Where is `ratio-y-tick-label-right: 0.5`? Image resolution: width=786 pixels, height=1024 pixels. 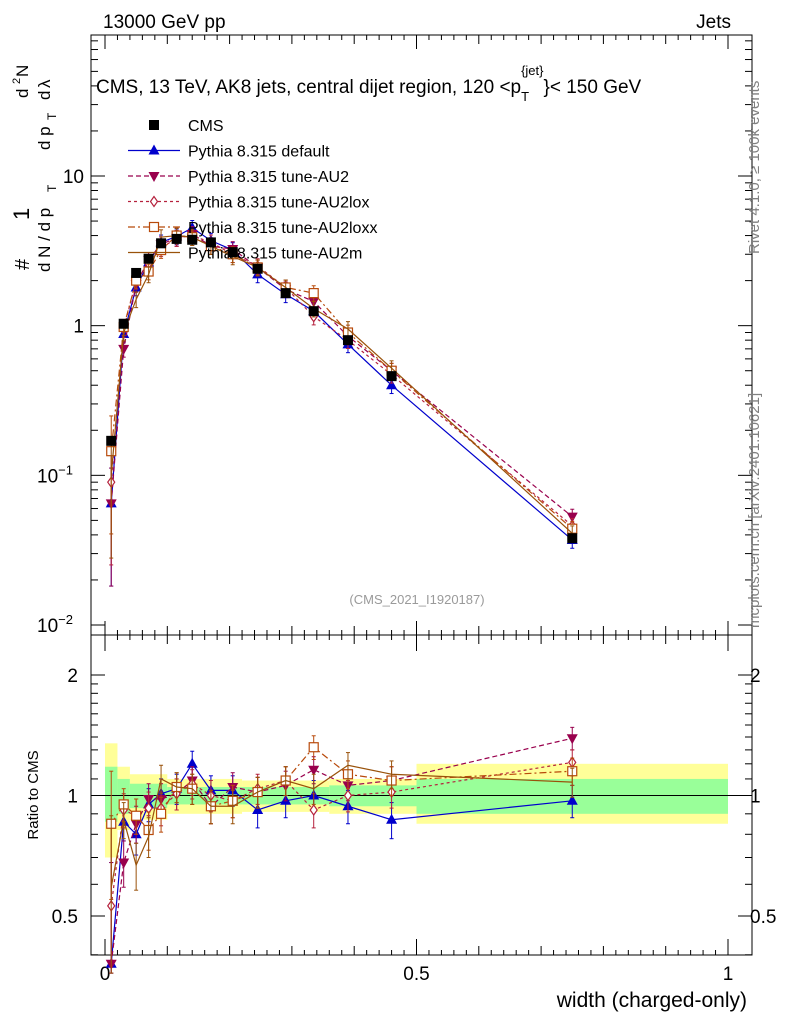
ratio-y-tick-label-right: 0.5 is located at coordinates (763, 917).